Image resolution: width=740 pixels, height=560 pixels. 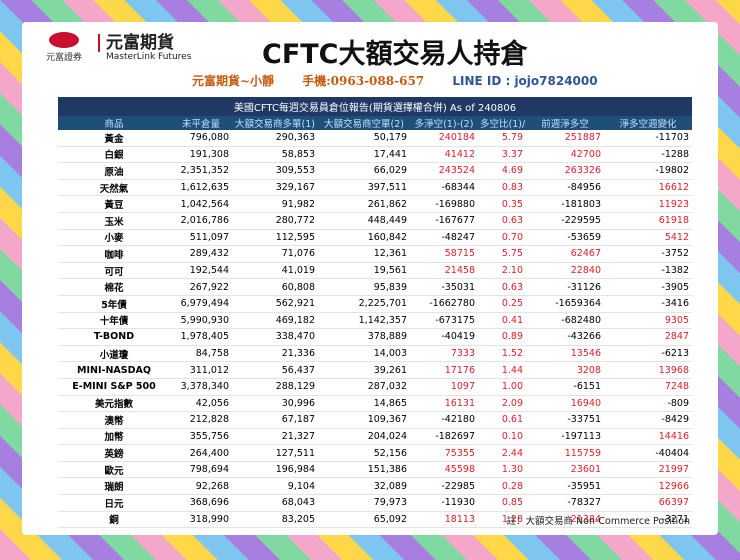 I want to click on cell: 0.85, so click(x=502, y=503).